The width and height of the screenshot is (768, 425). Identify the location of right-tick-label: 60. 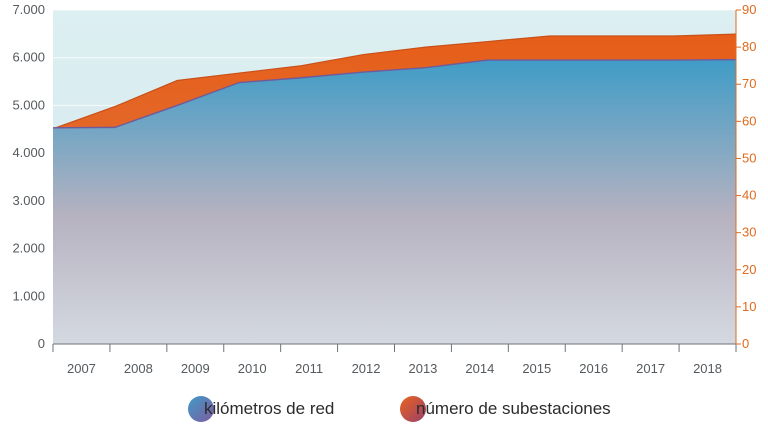
(749, 120).